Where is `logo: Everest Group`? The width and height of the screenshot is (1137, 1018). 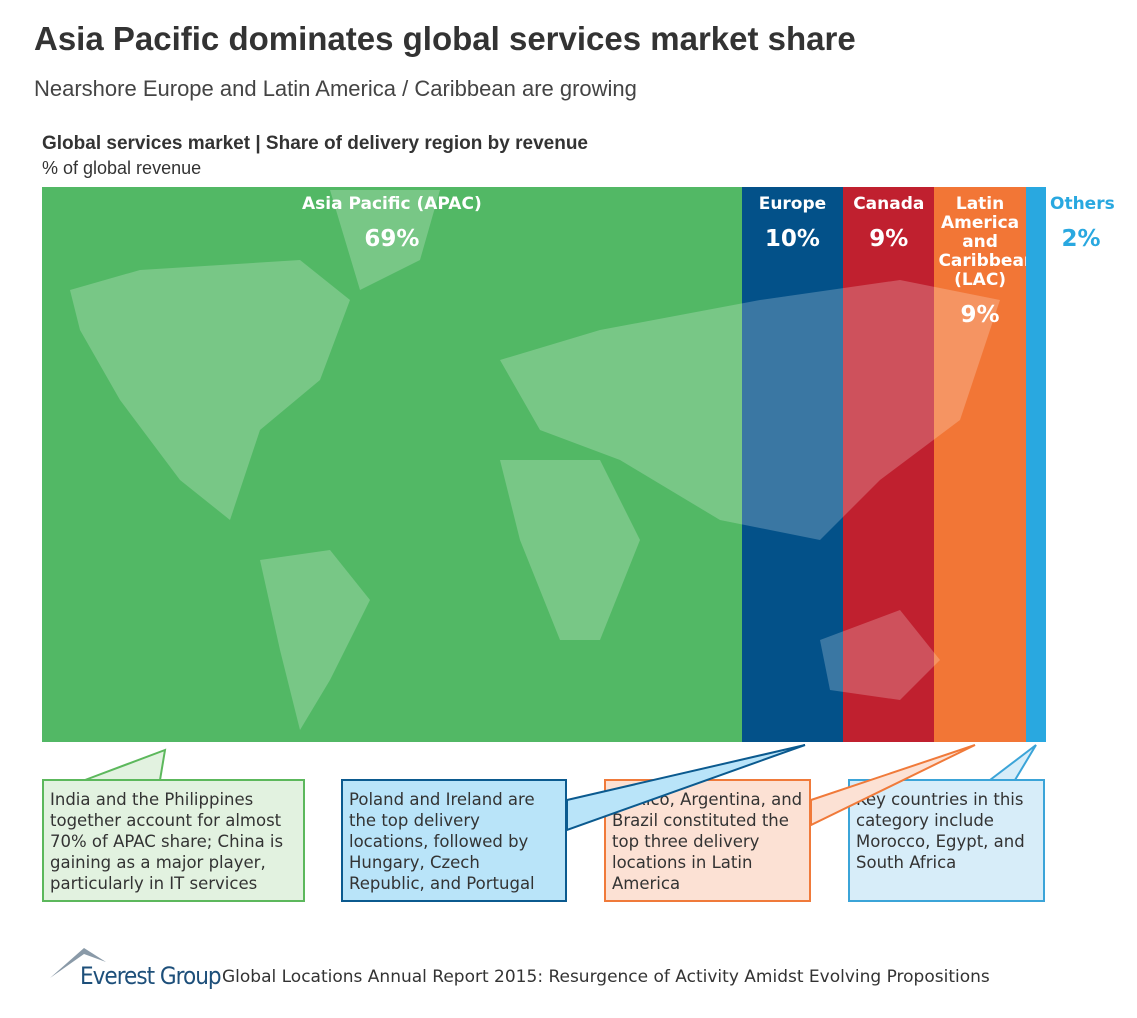
logo: Everest Group is located at coordinates (151, 976).